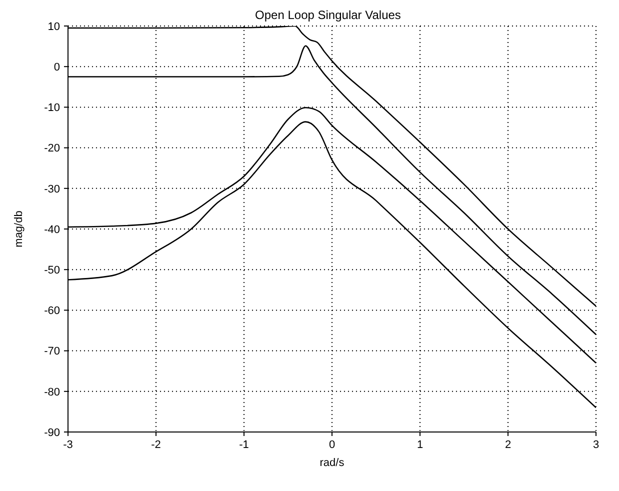 The width and height of the screenshot is (619, 491). What do you see at coordinates (156, 444) in the screenshot?
I see `x-tick-label: -2` at bounding box center [156, 444].